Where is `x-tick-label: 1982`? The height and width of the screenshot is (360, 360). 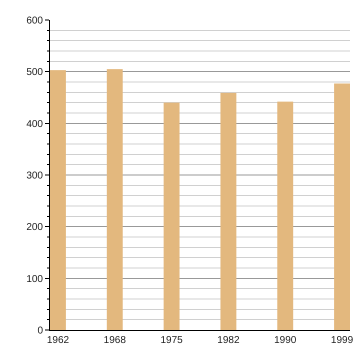 x-tick-label: 1982 is located at coordinates (228, 340).